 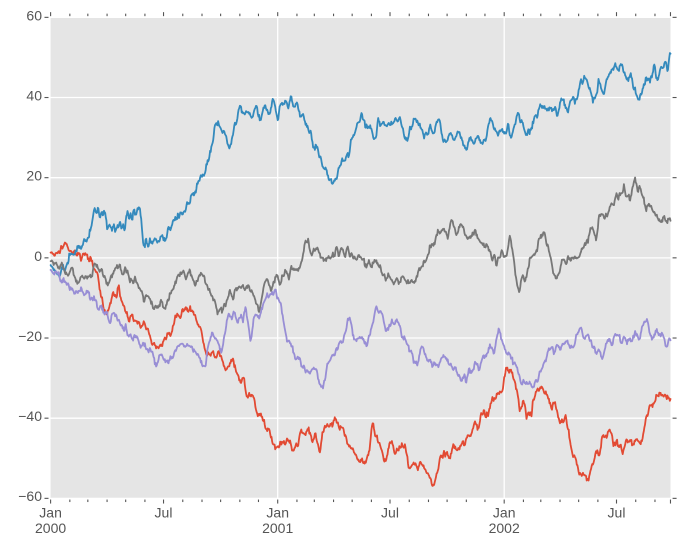 What do you see at coordinates (277, 528) in the screenshot?
I see `svg-text: 2001` at bounding box center [277, 528].